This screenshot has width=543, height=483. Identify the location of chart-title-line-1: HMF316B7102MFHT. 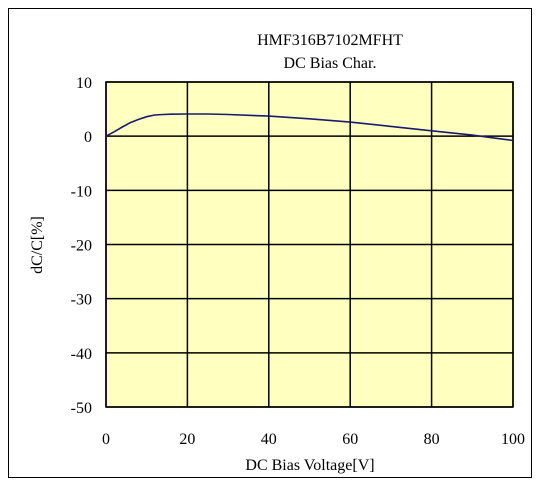
(330, 40).